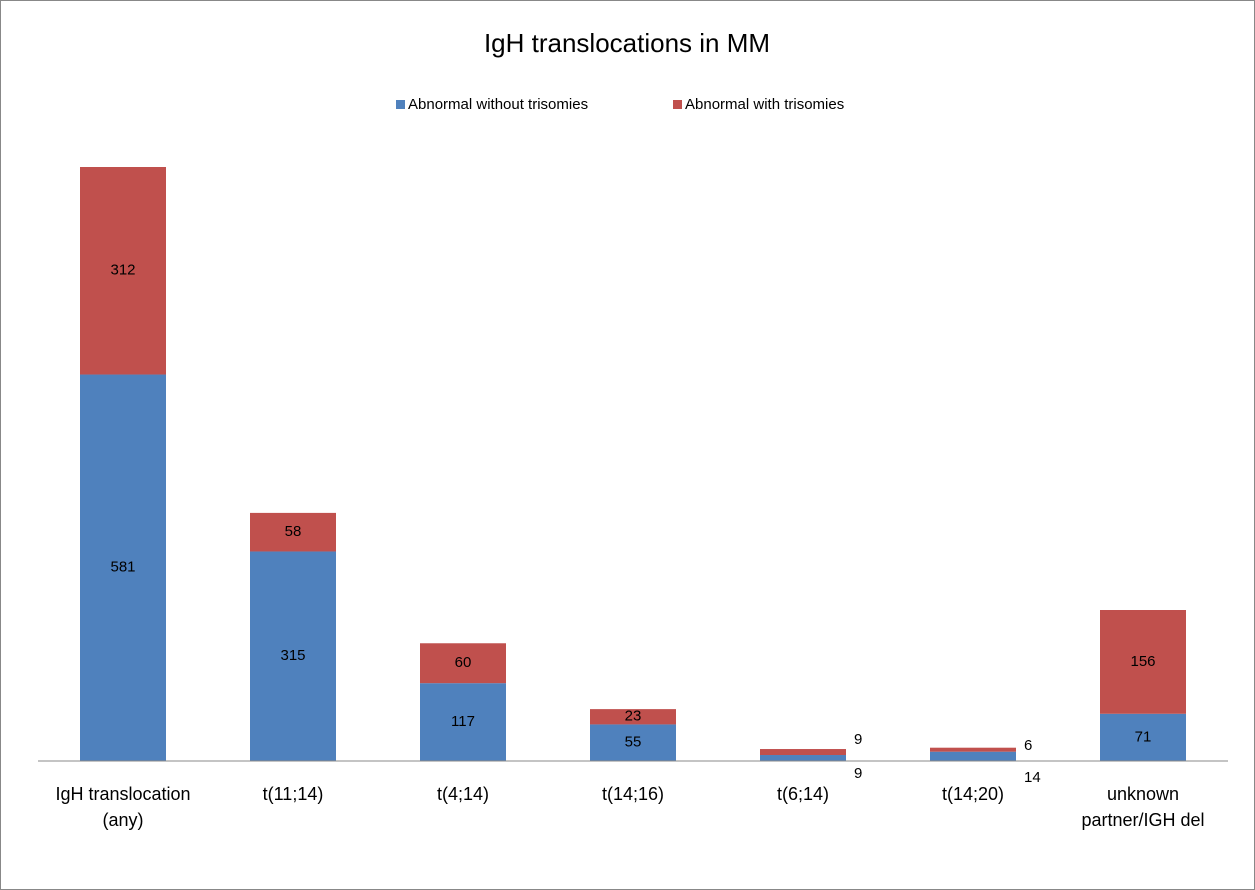 The height and width of the screenshot is (890, 1255). What do you see at coordinates (498, 104) in the screenshot?
I see `legend-label: Abnormal without trisomies` at bounding box center [498, 104].